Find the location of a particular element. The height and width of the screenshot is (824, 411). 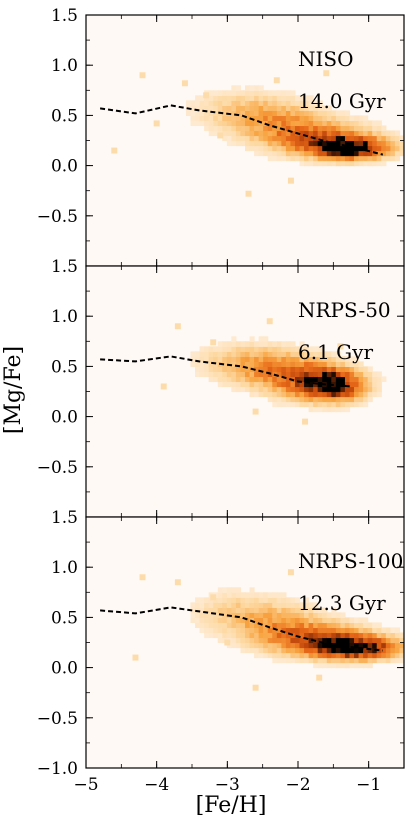

y-tick-label: 0.0 is located at coordinates (64, 669).